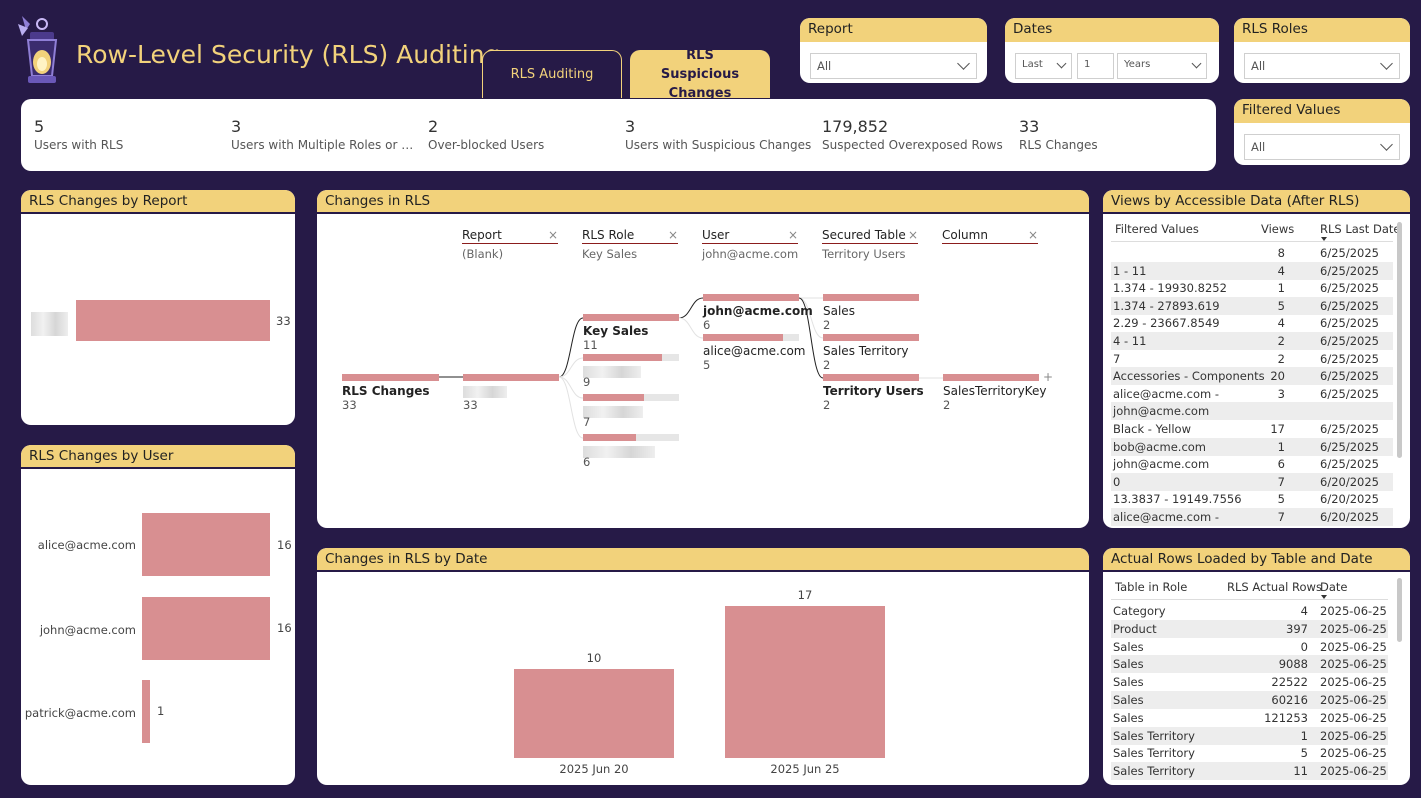 The image size is (1421, 798). What do you see at coordinates (631, 333) in the screenshot?
I see `tree-node-role-key-sales: Key Sales 11` at bounding box center [631, 333].